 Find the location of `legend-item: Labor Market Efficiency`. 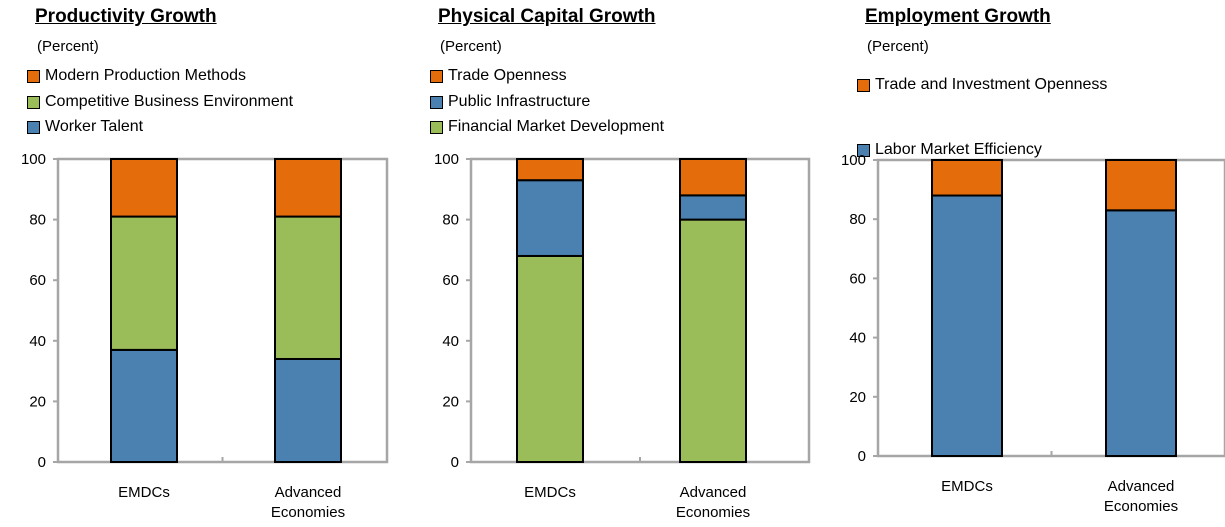

legend-item: Labor Market Efficiency is located at coordinates (949, 150).